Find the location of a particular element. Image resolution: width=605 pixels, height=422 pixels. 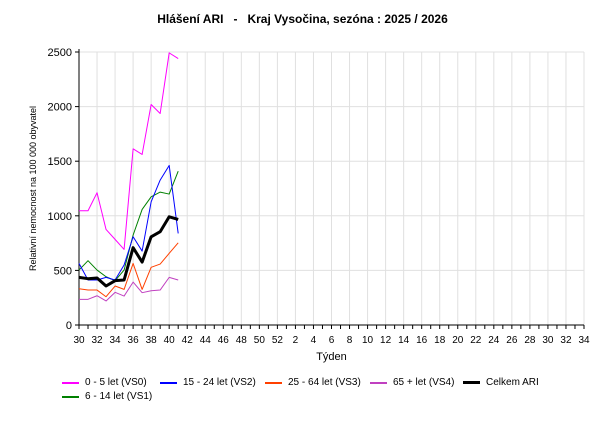

x-tick-label: 48 is located at coordinates (242, 340).